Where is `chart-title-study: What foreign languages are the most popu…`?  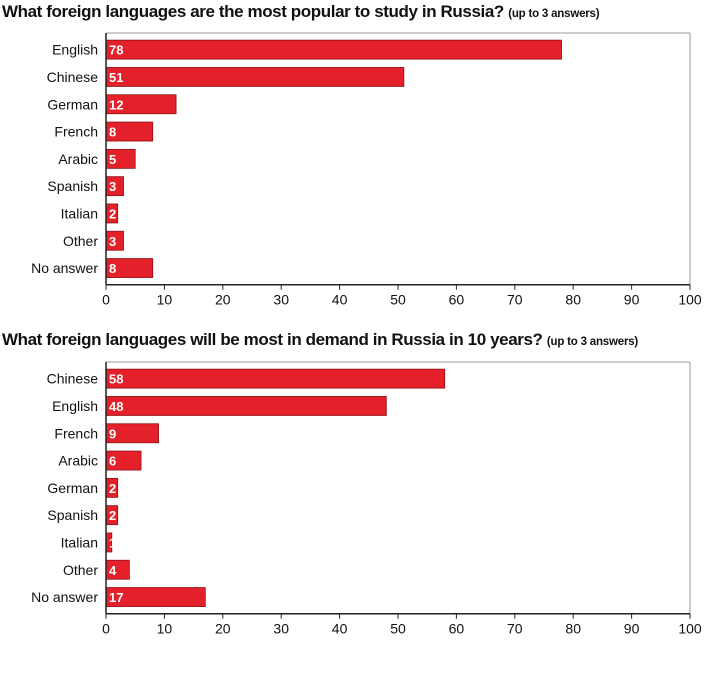
chart-title-study: What foreign languages are the most popu… is located at coordinates (301, 12).